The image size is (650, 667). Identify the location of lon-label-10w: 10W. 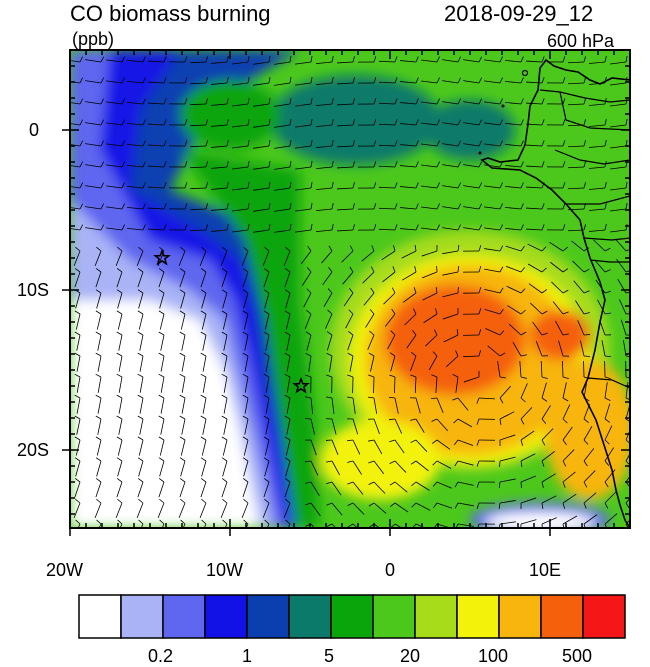
(225, 570).